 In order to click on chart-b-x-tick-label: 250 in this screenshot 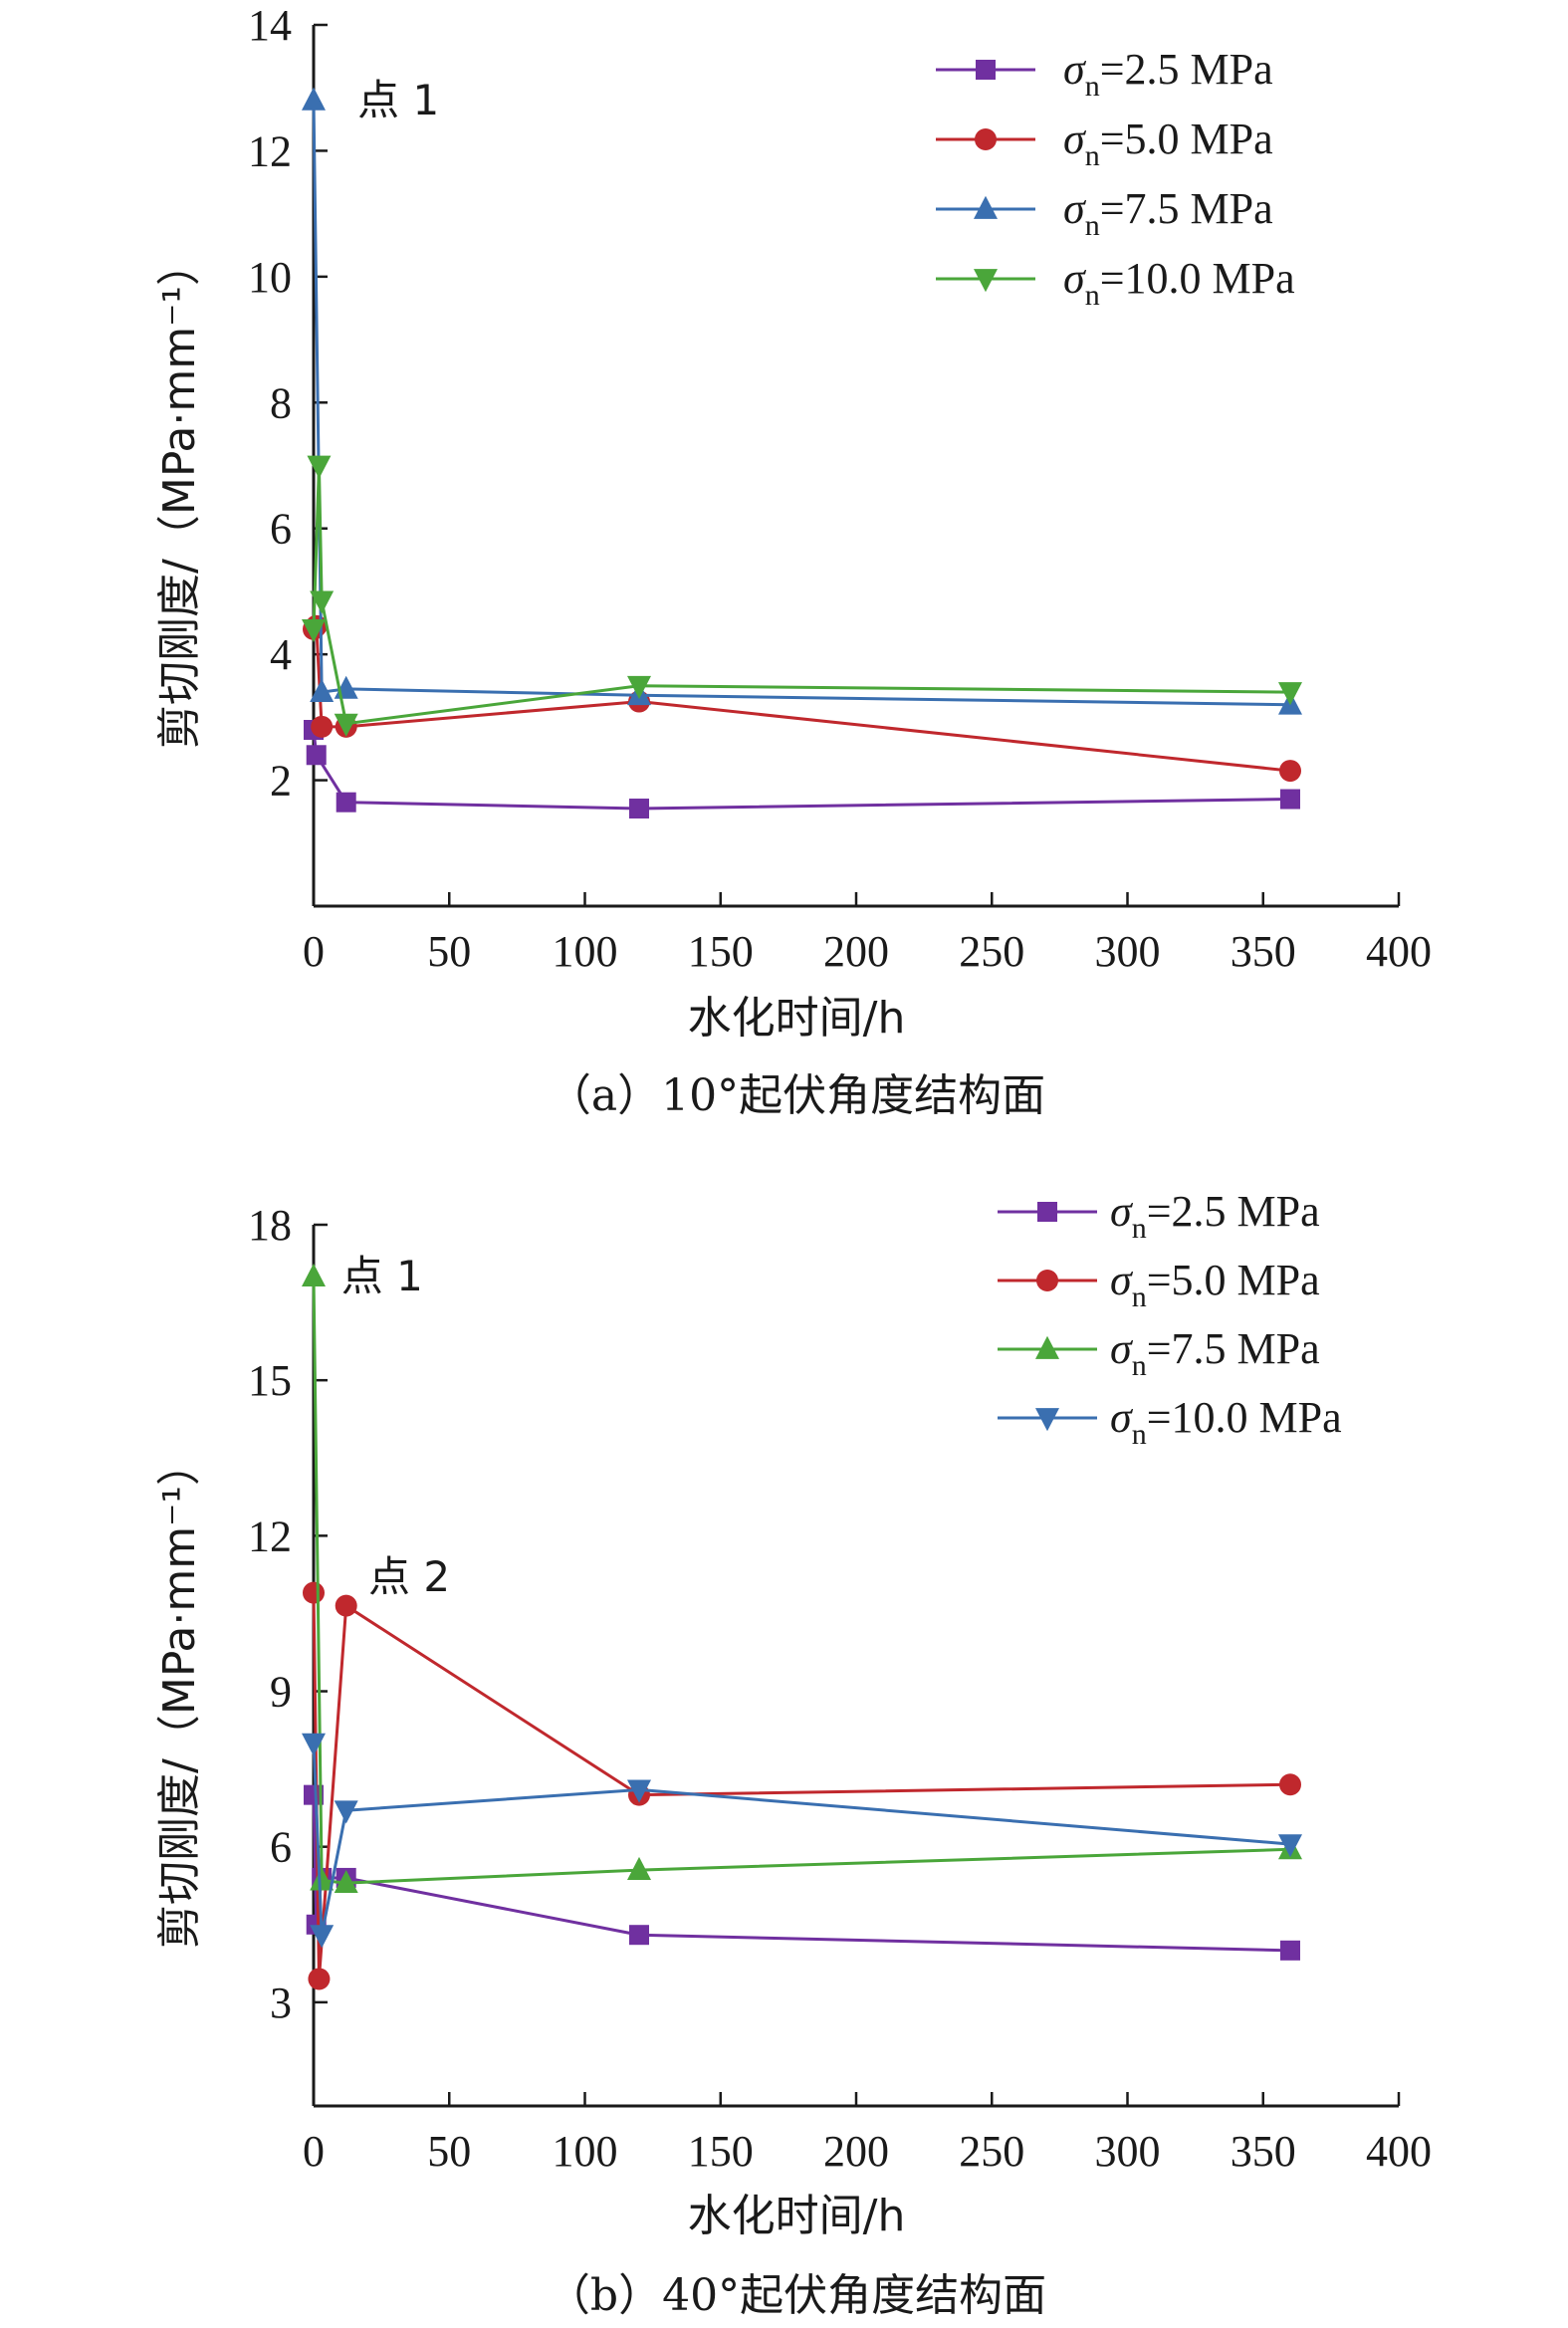, I will do `click(991, 2151)`.